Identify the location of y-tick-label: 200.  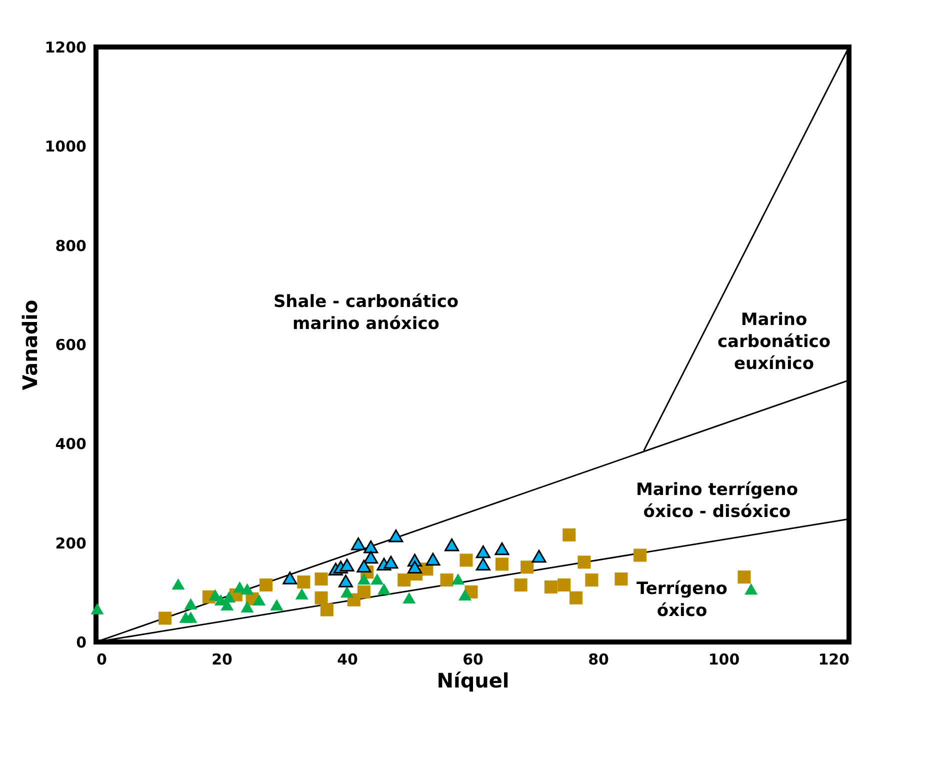
(70, 543).